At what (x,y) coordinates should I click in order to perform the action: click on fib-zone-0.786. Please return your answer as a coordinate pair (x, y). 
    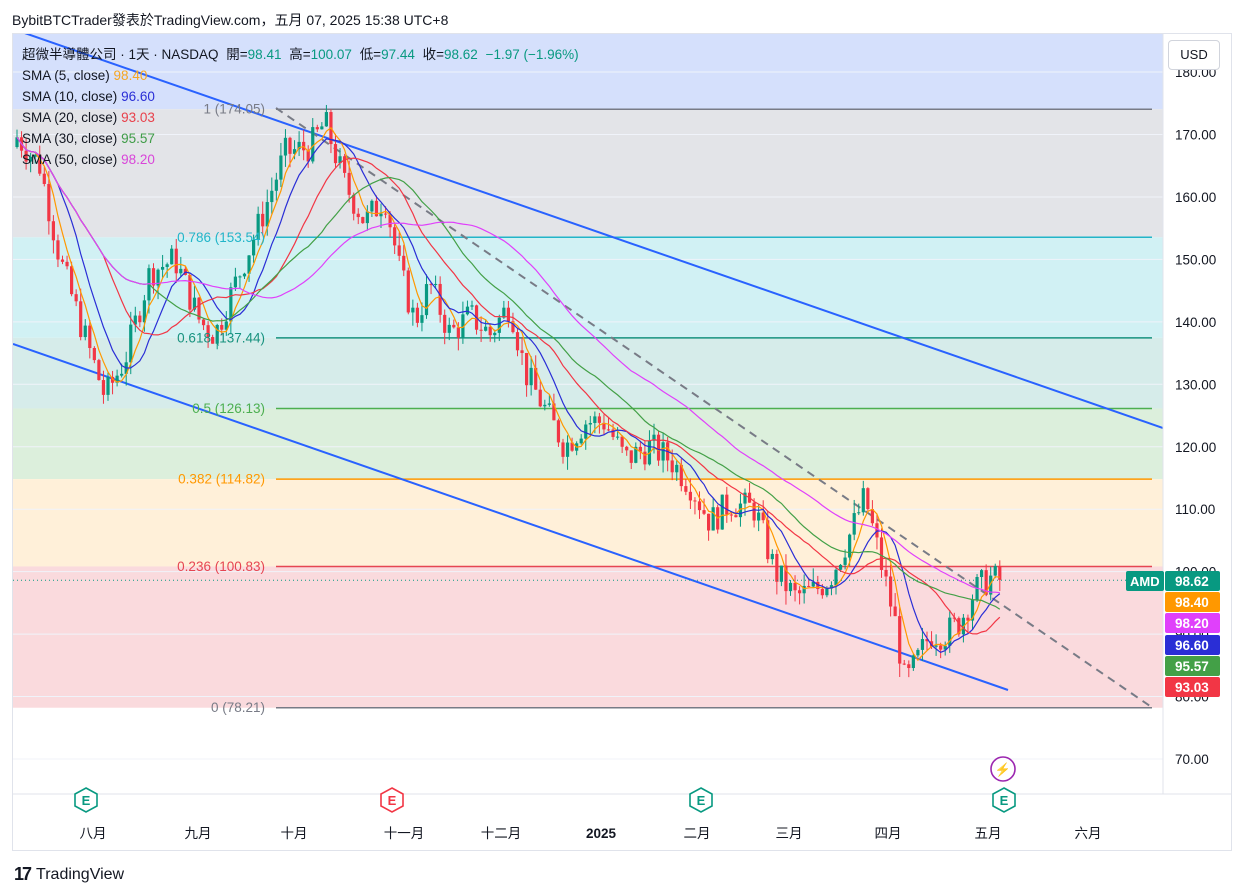
    Looking at the image, I should click on (588, 287).